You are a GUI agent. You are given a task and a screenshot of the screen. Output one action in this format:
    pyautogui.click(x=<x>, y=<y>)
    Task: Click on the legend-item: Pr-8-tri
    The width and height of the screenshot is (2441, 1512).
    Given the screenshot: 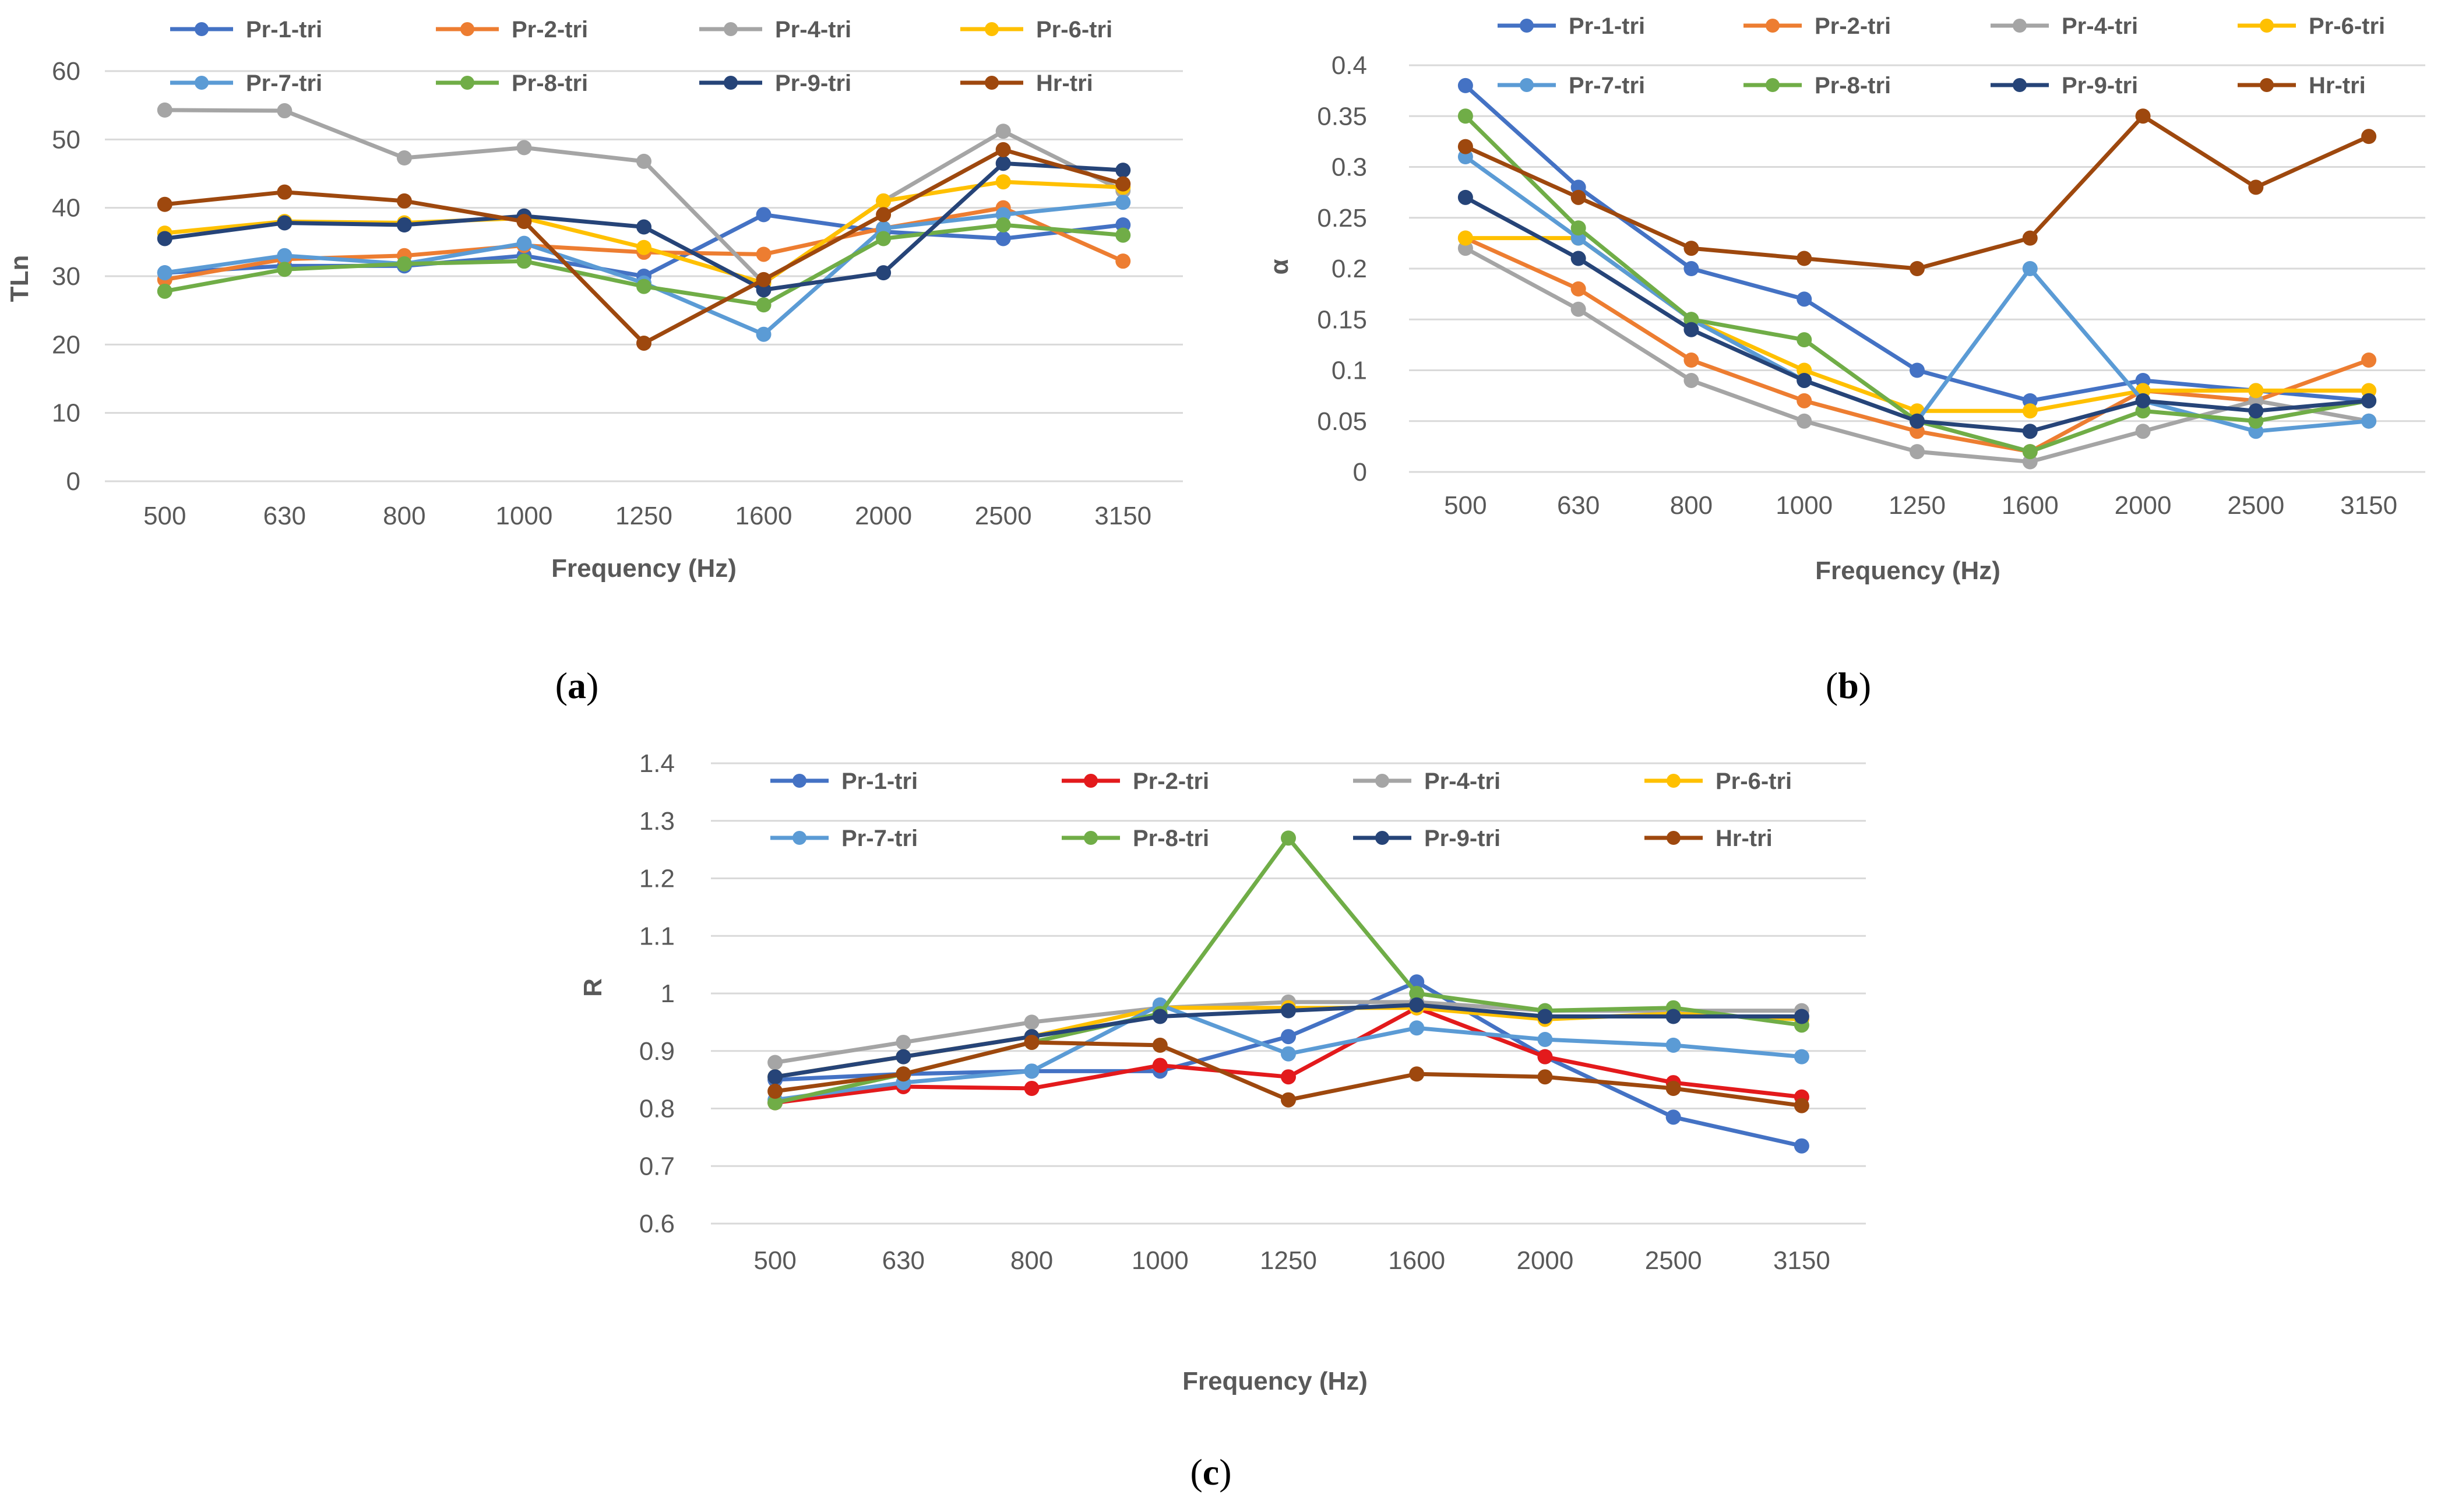 What is the action you would take?
    pyautogui.click(x=1817, y=85)
    